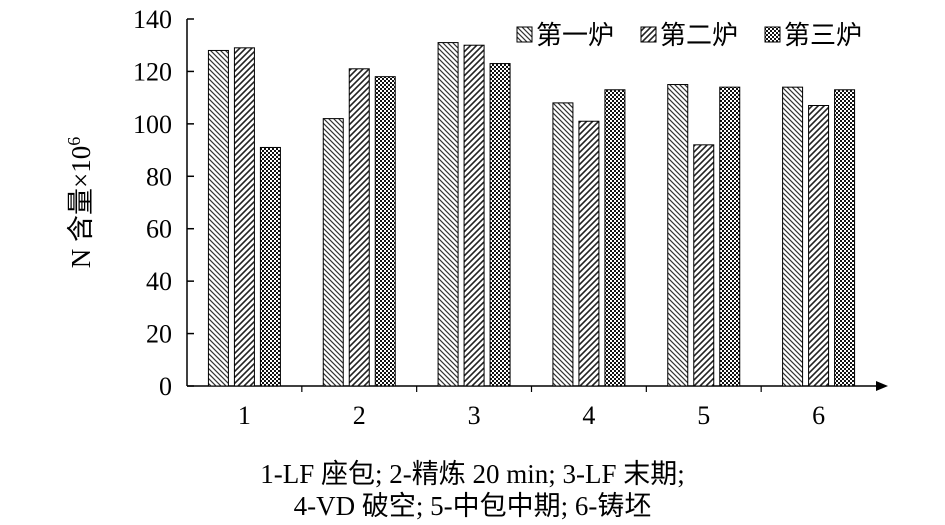 This screenshot has width=945, height=525. Describe the element at coordinates (823, 36) in the screenshot. I see `legend-label: 第三炉` at that location.